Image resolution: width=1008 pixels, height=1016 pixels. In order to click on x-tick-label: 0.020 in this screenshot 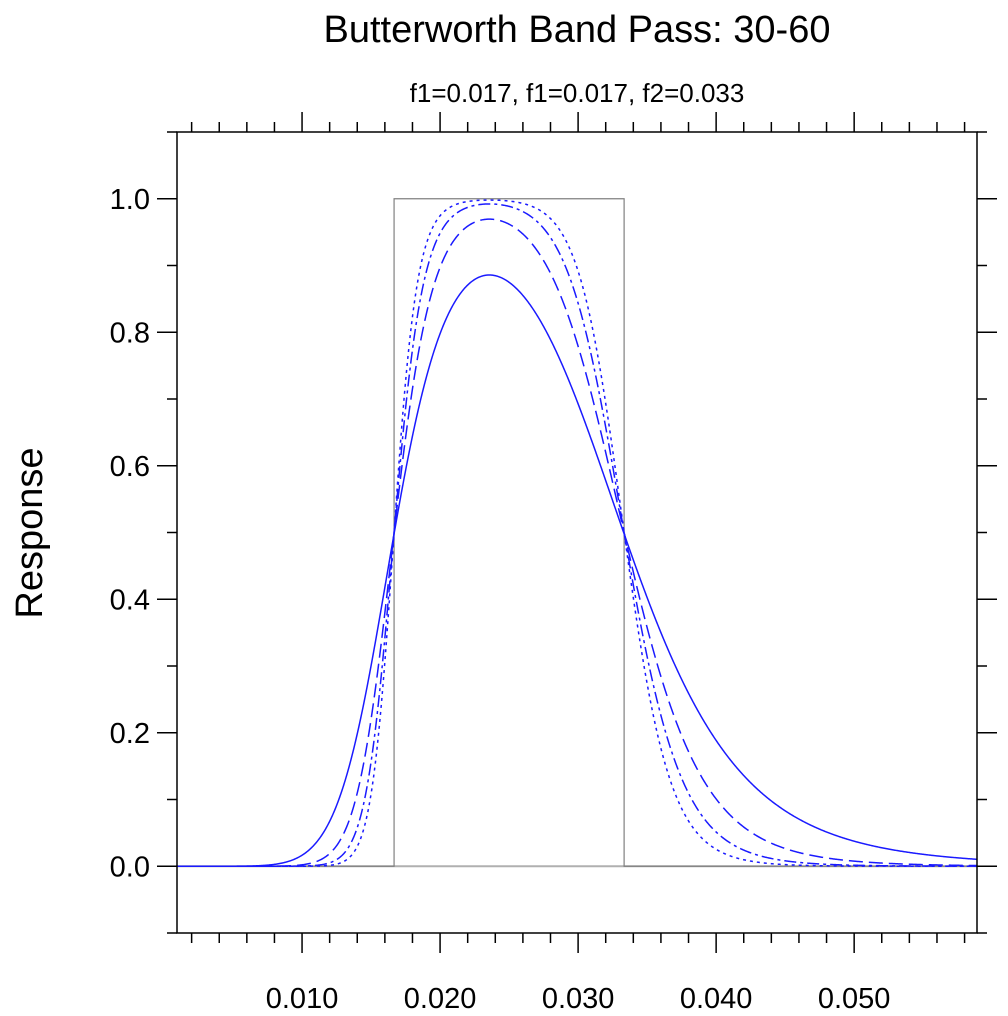, I will do `click(440, 999)`.